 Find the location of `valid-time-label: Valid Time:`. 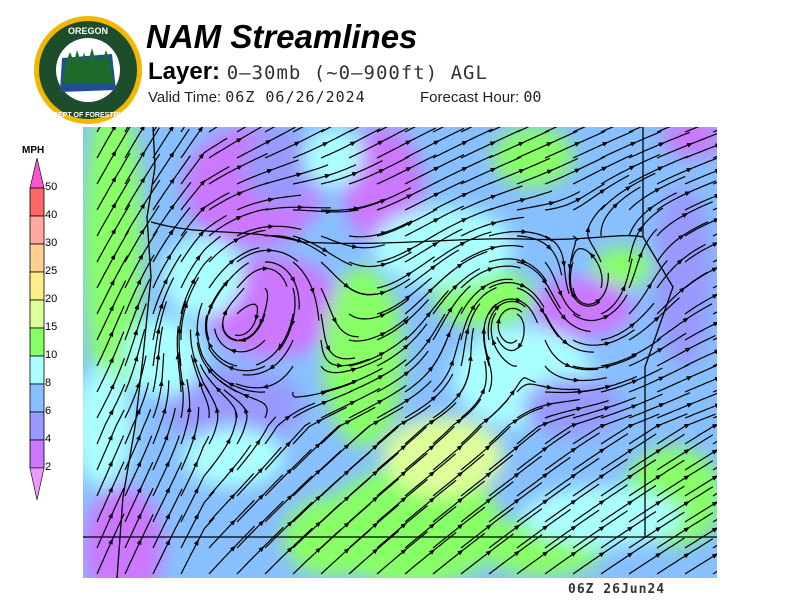

valid-time-label: Valid Time: is located at coordinates (185, 97).